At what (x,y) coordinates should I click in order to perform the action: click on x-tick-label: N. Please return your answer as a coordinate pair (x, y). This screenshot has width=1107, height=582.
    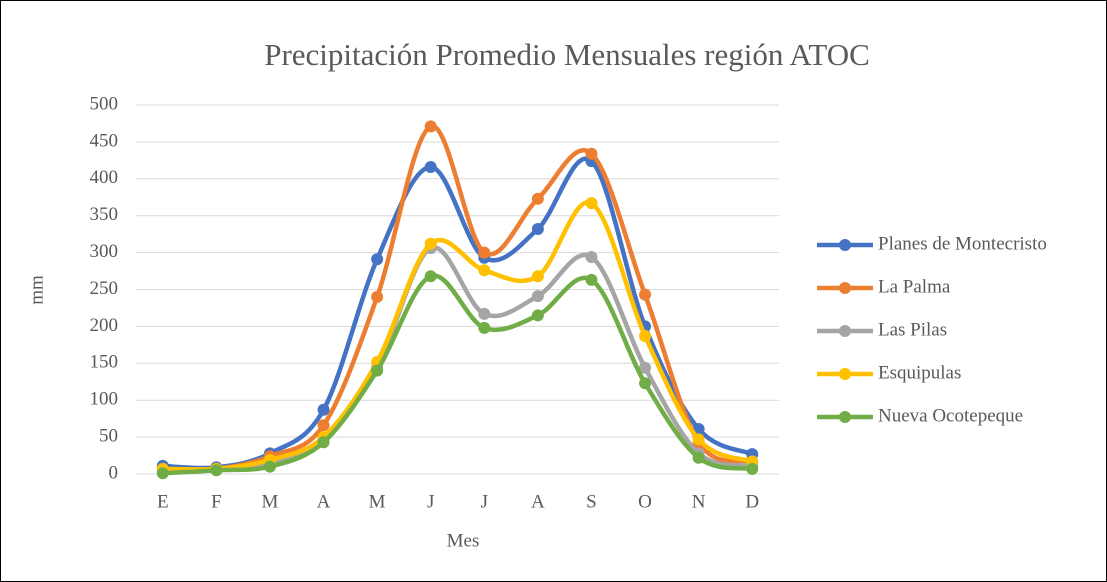
    Looking at the image, I should click on (699, 501).